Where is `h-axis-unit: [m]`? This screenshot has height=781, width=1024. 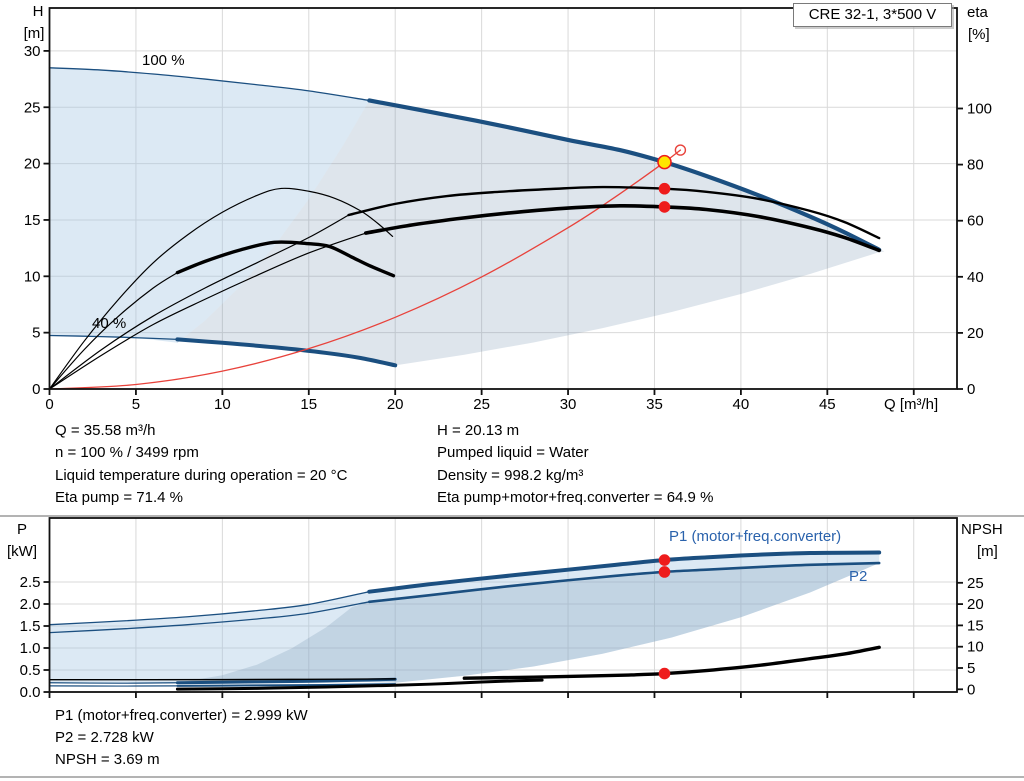
h-axis-unit: [m] is located at coordinates (34, 33).